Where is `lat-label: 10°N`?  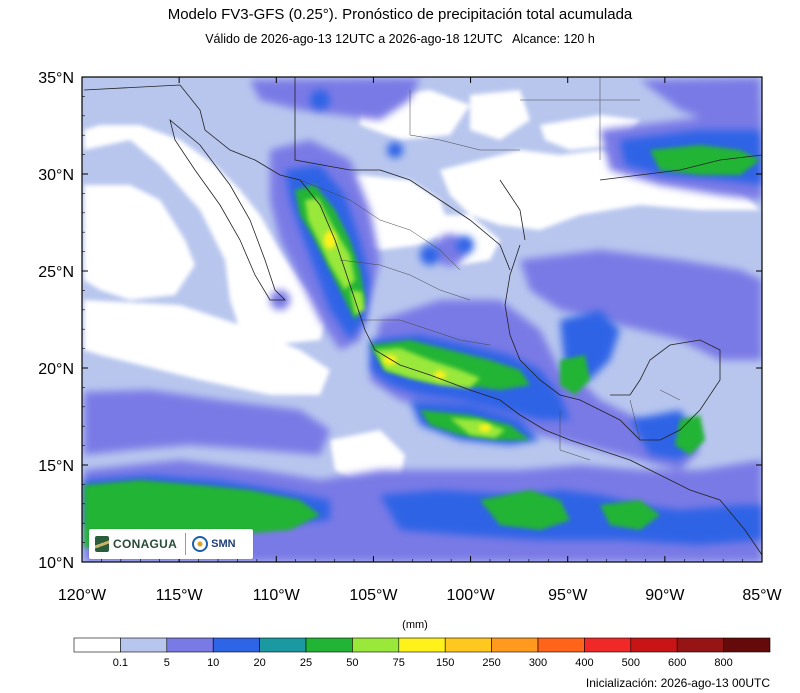 lat-label: 10°N is located at coordinates (56, 563).